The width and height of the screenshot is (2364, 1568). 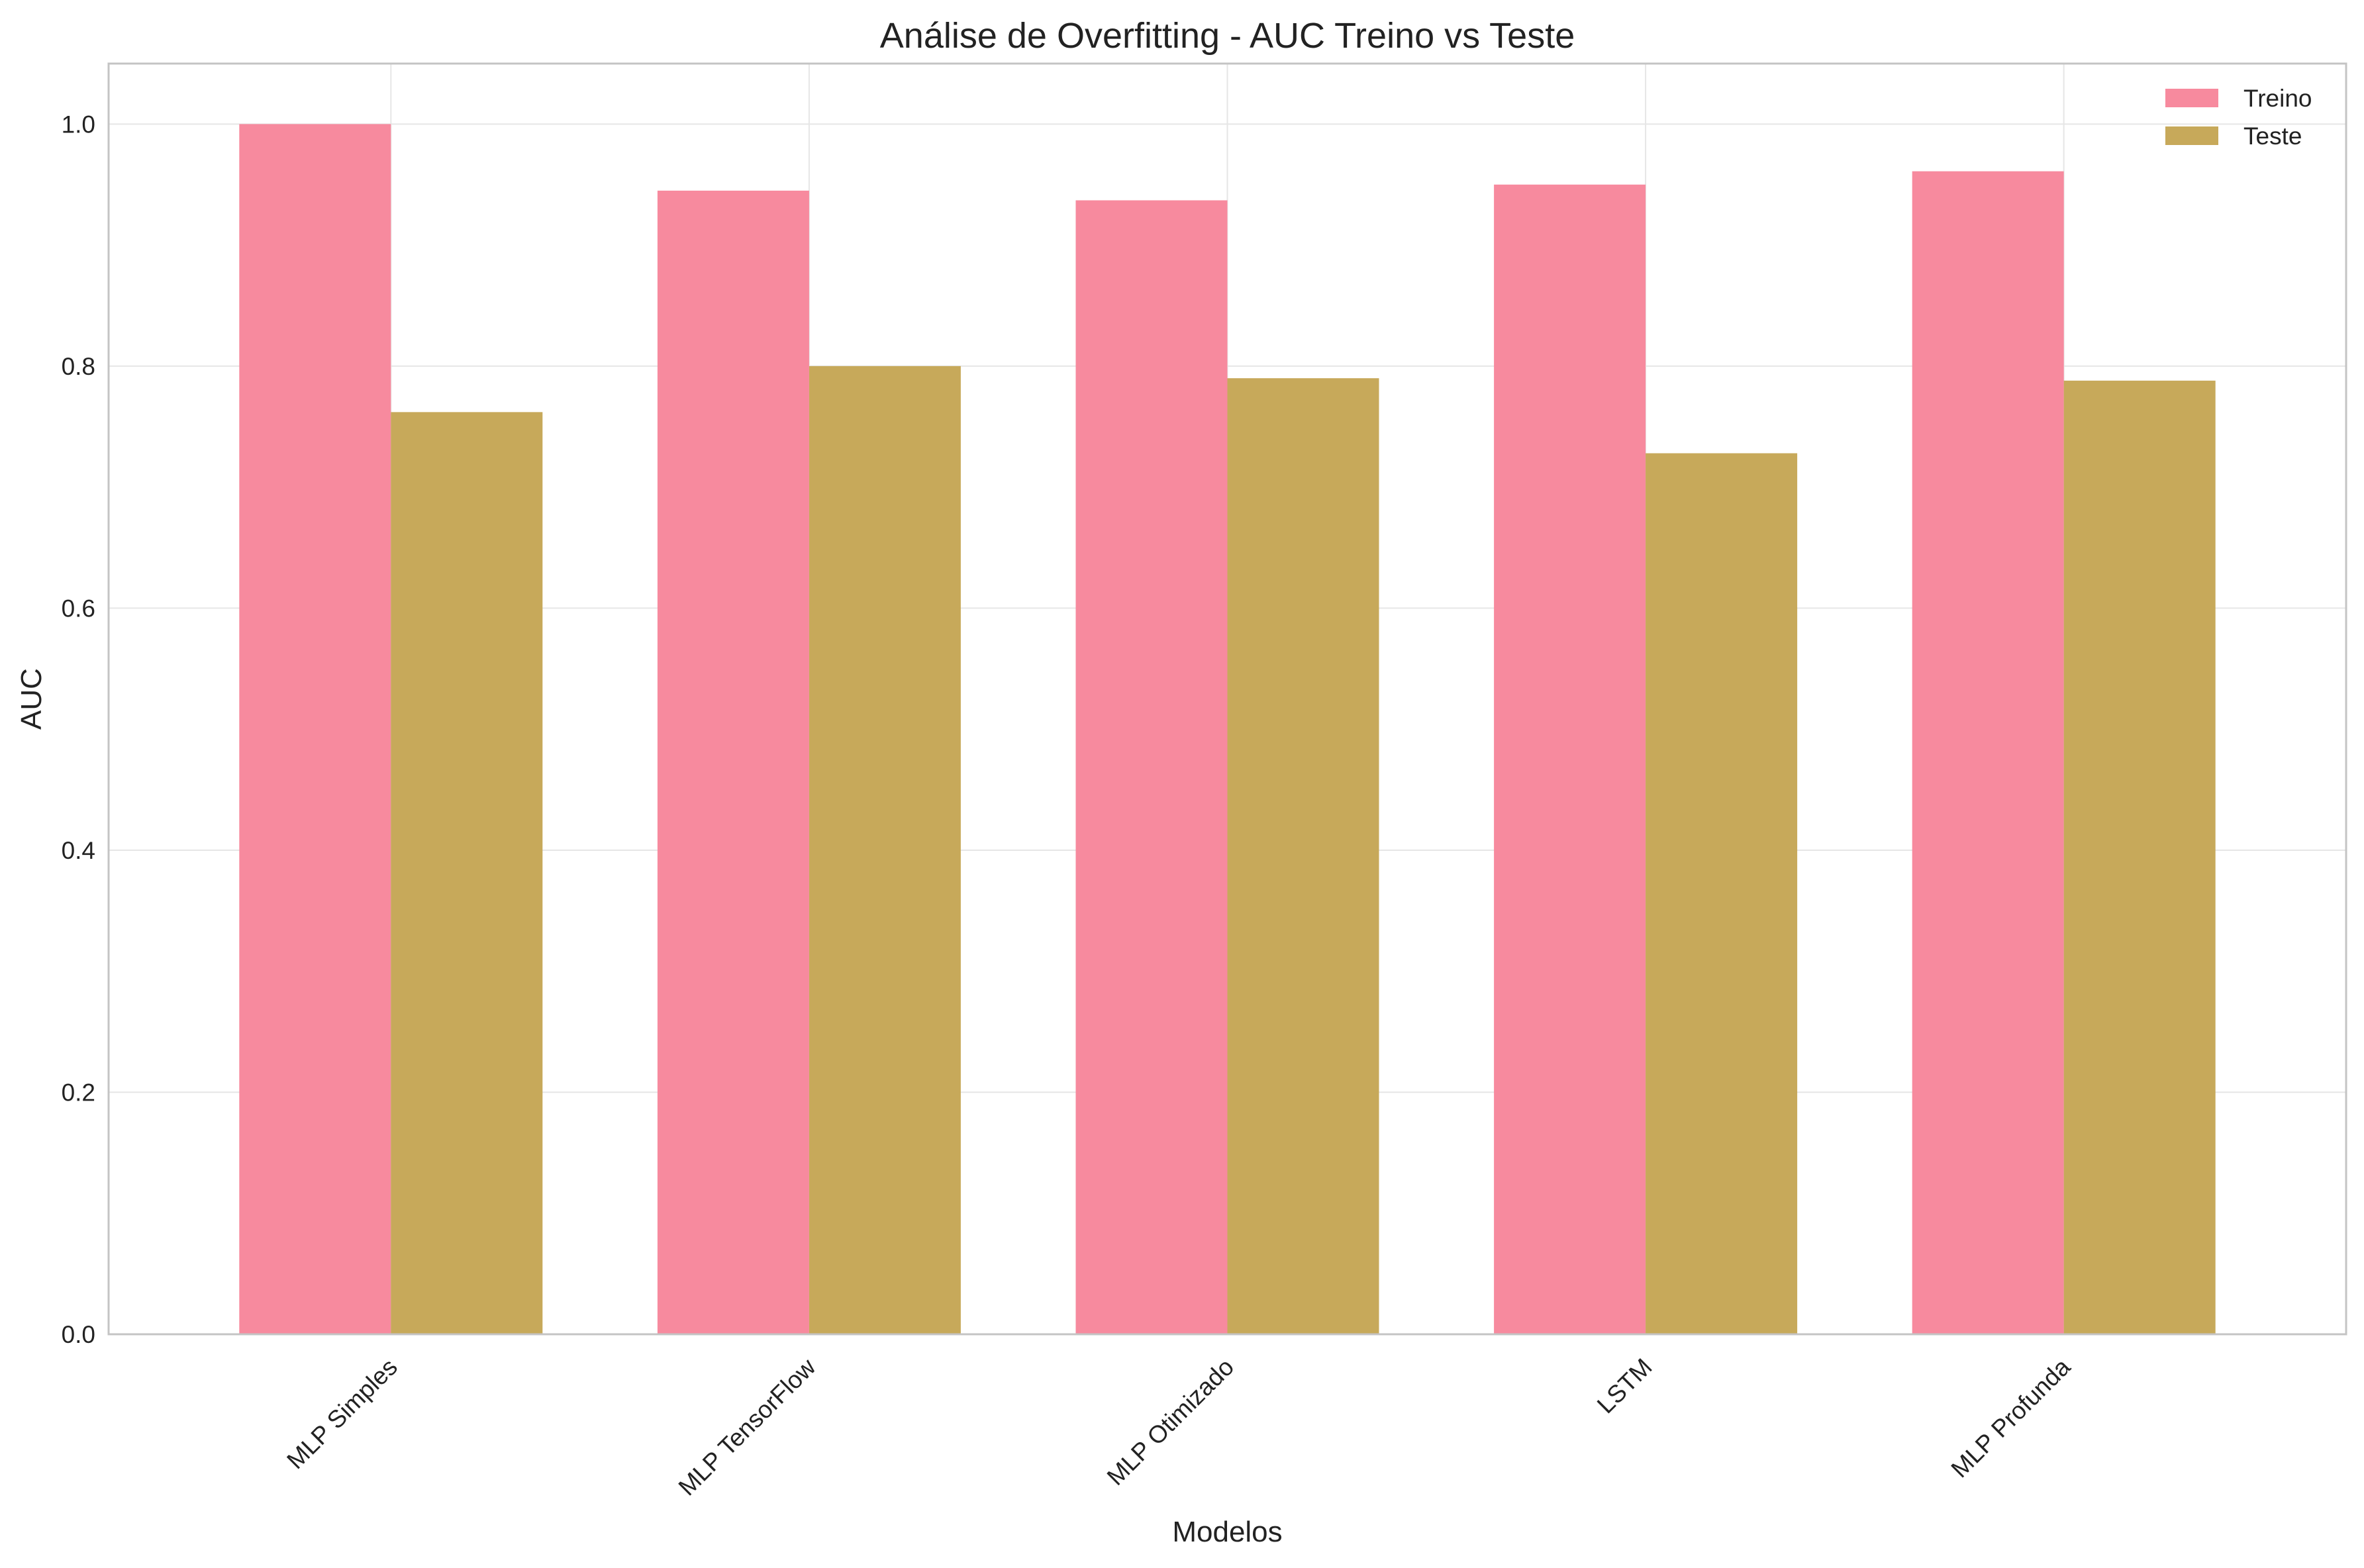 What do you see at coordinates (32, 699) in the screenshot?
I see `y-axis-label: AUC` at bounding box center [32, 699].